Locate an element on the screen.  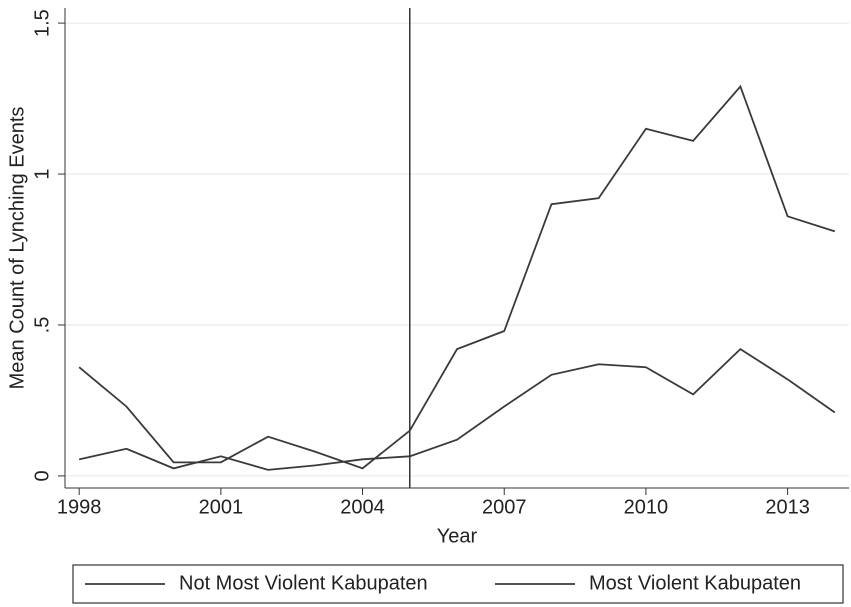
y-tick-label: 1 is located at coordinates (42, 173).